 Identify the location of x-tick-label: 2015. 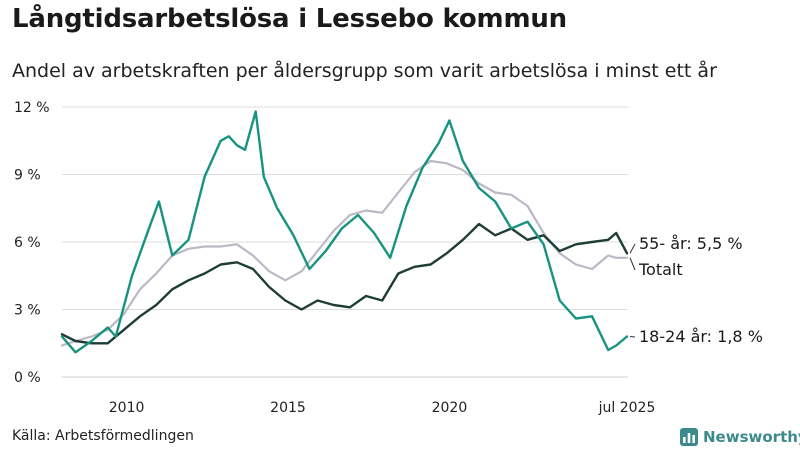
(288, 408).